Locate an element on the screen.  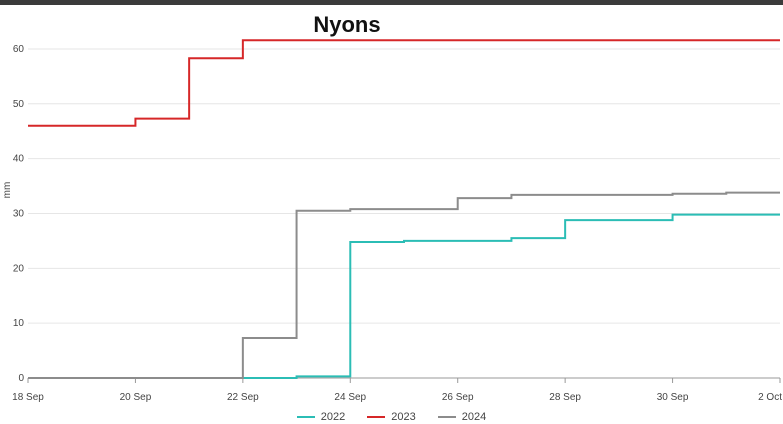
legend-label: 2024 is located at coordinates (474, 417).